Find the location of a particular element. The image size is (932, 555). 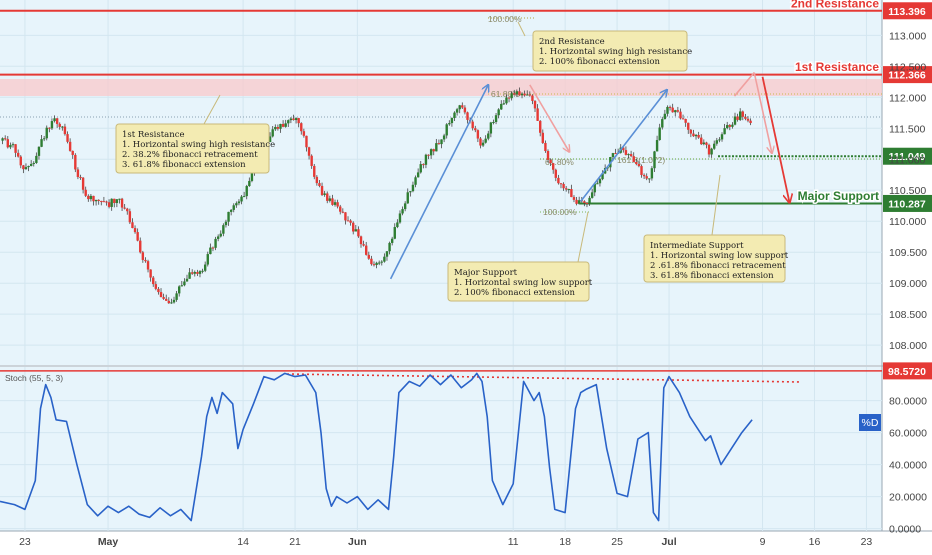

level-badges: 113.396 112.366 111.049 110.287 is located at coordinates (907, 107).